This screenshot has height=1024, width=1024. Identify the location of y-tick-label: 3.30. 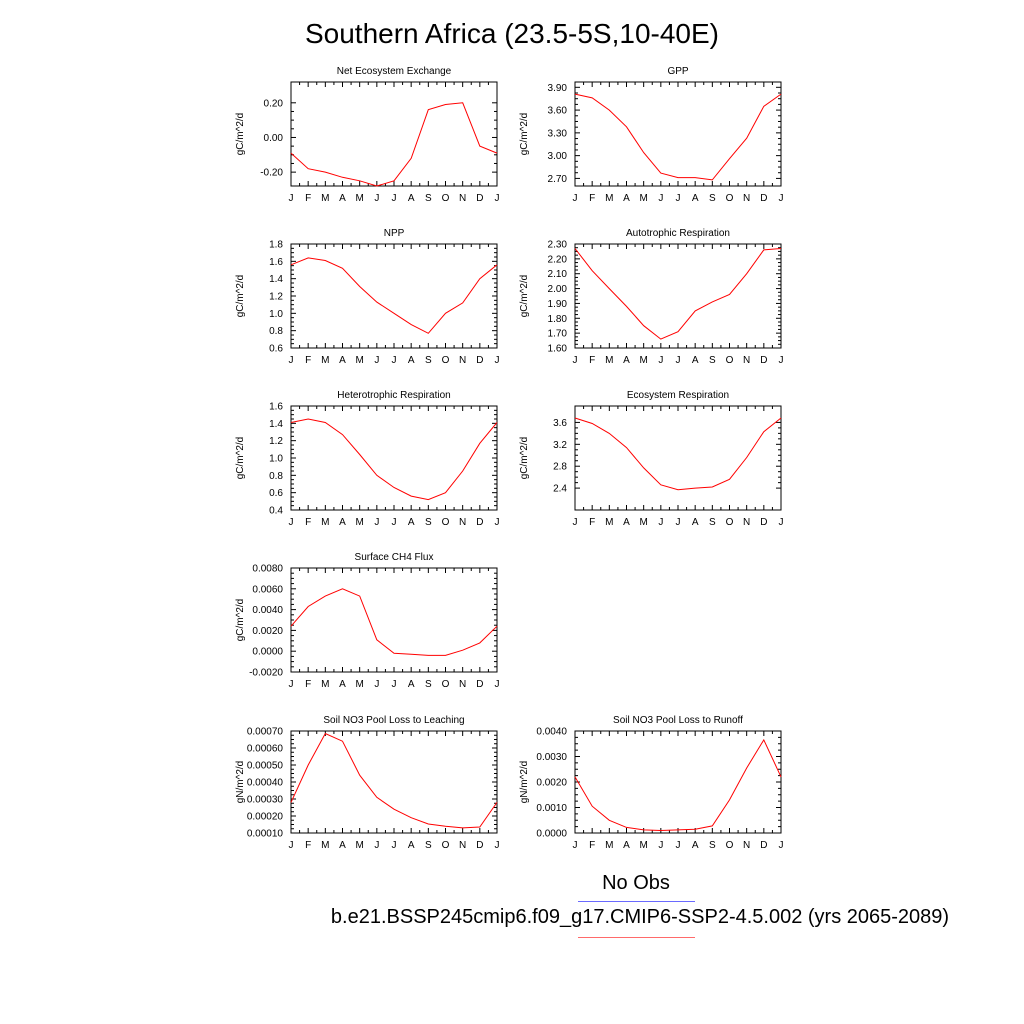
(558, 133).